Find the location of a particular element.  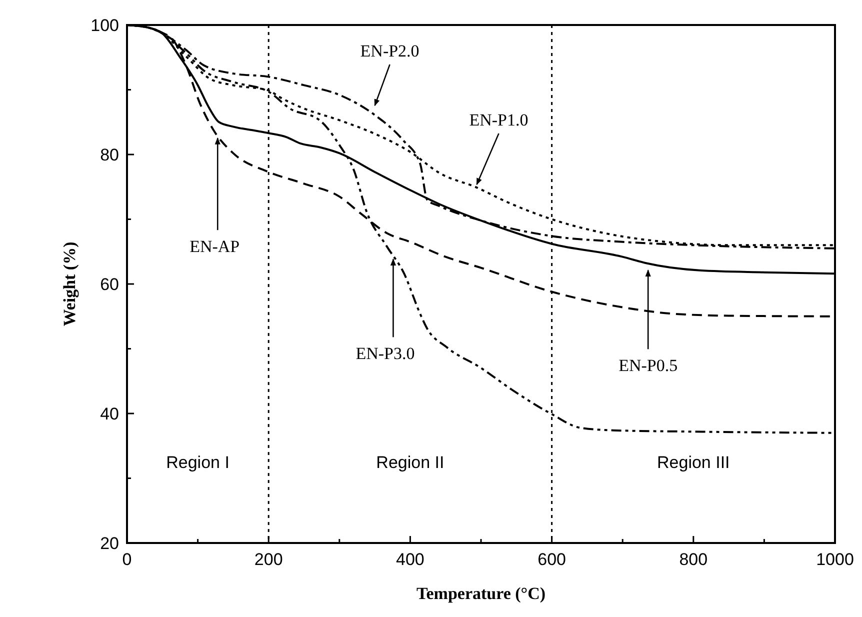

x-tick-label: 800 is located at coordinates (693, 559).